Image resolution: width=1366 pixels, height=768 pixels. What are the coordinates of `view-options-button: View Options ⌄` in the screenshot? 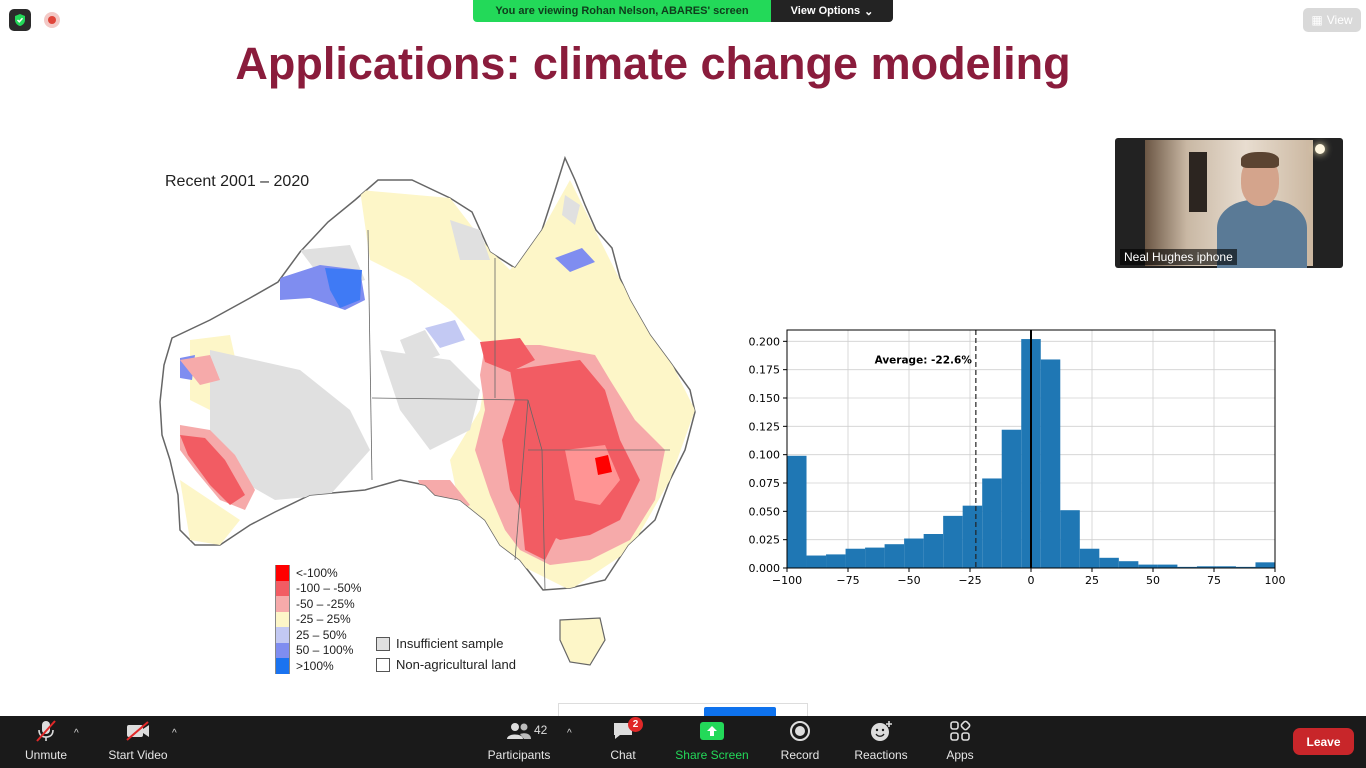 It's located at (832, 11).